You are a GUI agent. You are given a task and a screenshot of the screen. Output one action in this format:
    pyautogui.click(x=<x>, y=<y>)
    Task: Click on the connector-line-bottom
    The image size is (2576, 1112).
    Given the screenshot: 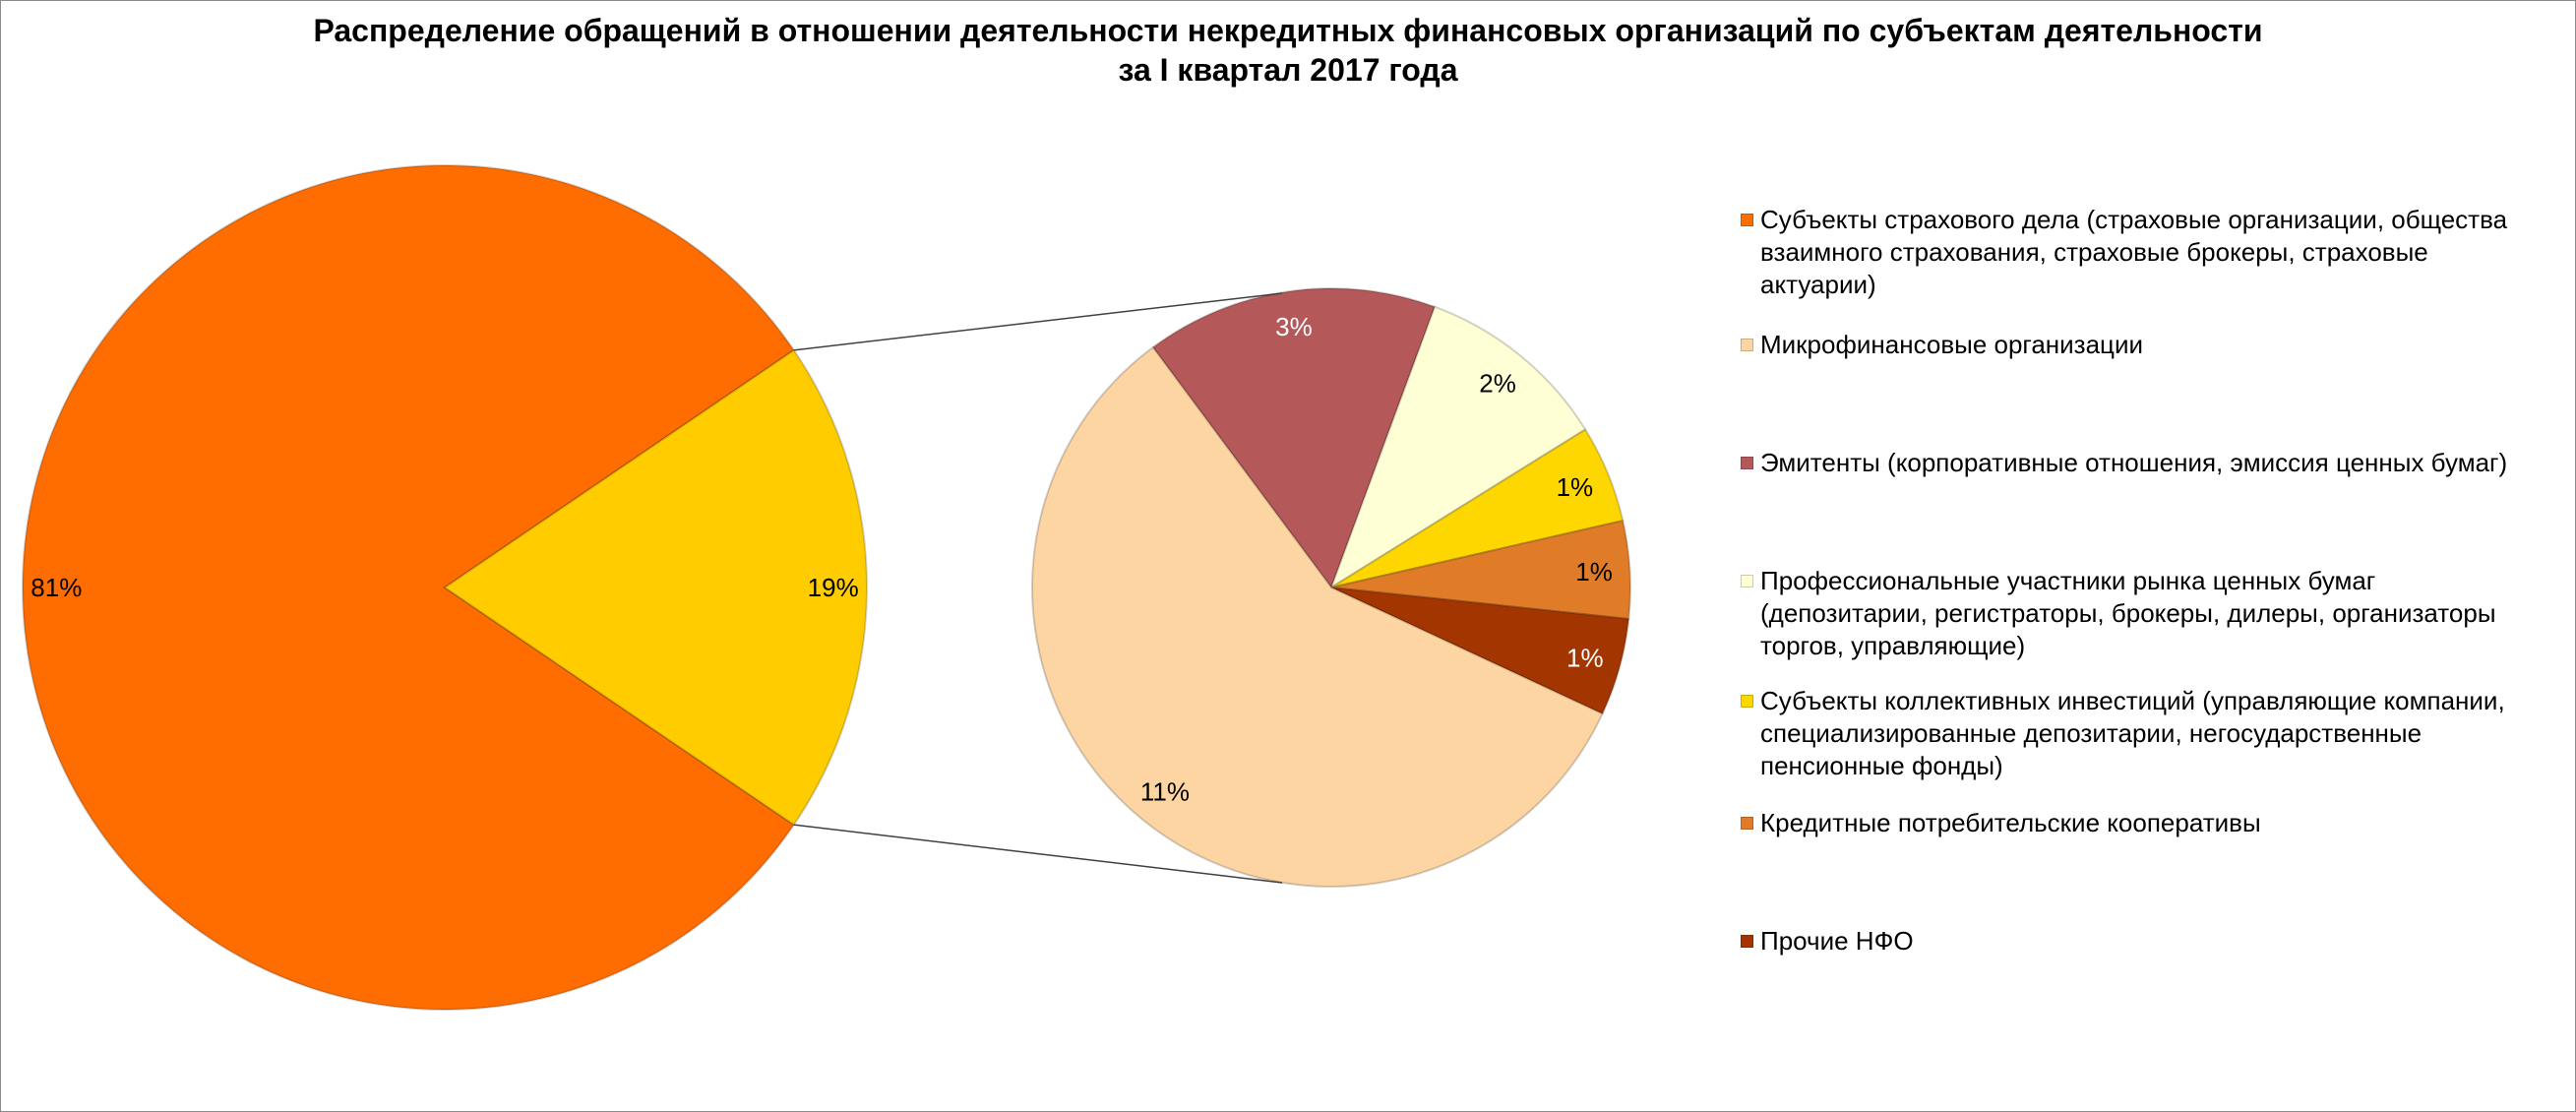 What is the action you would take?
    pyautogui.click(x=1038, y=854)
    